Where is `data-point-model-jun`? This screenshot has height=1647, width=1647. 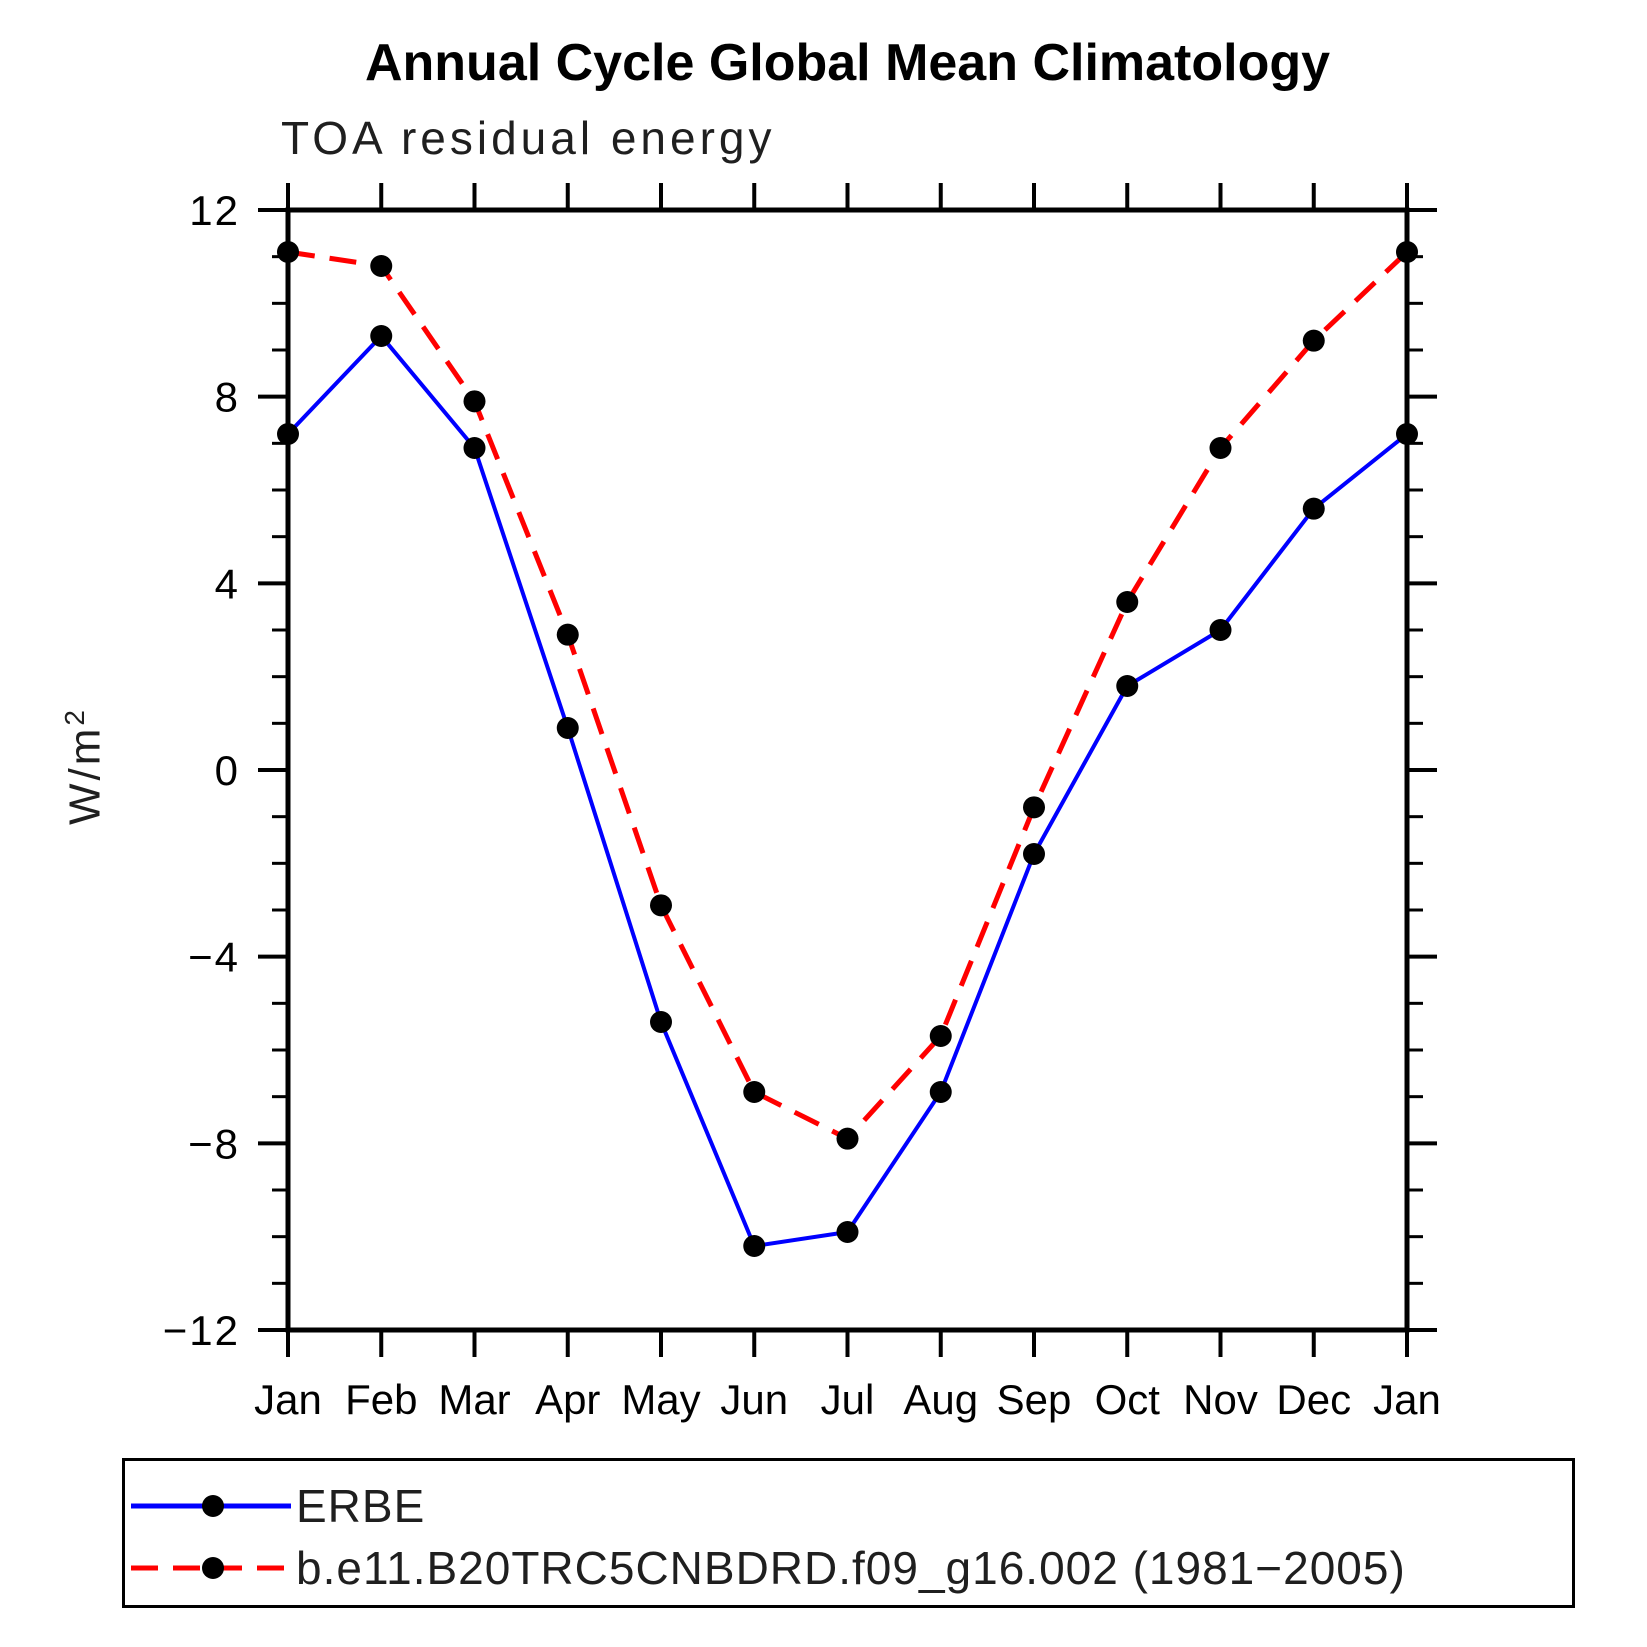
data-point-model-jun is located at coordinates (754, 1092).